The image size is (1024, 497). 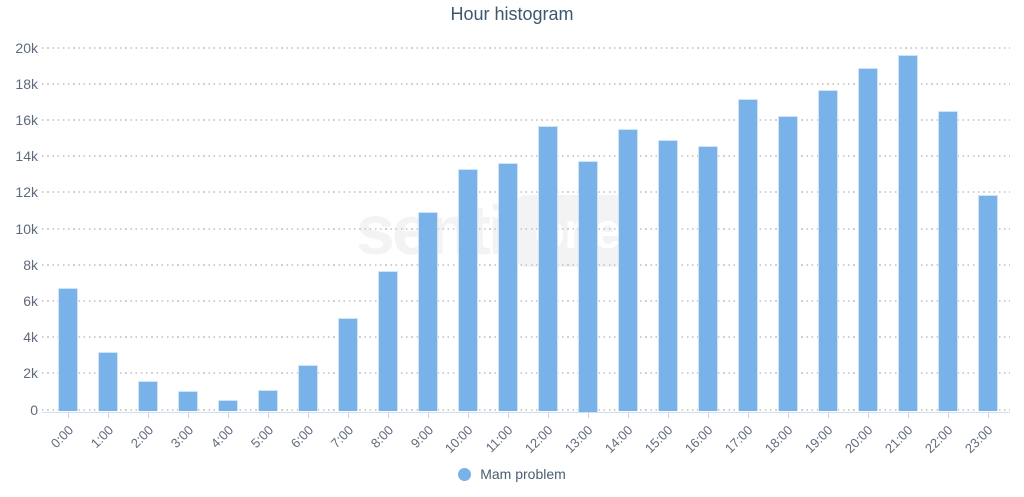 I want to click on y-axis-label: 6k, so click(x=30, y=300).